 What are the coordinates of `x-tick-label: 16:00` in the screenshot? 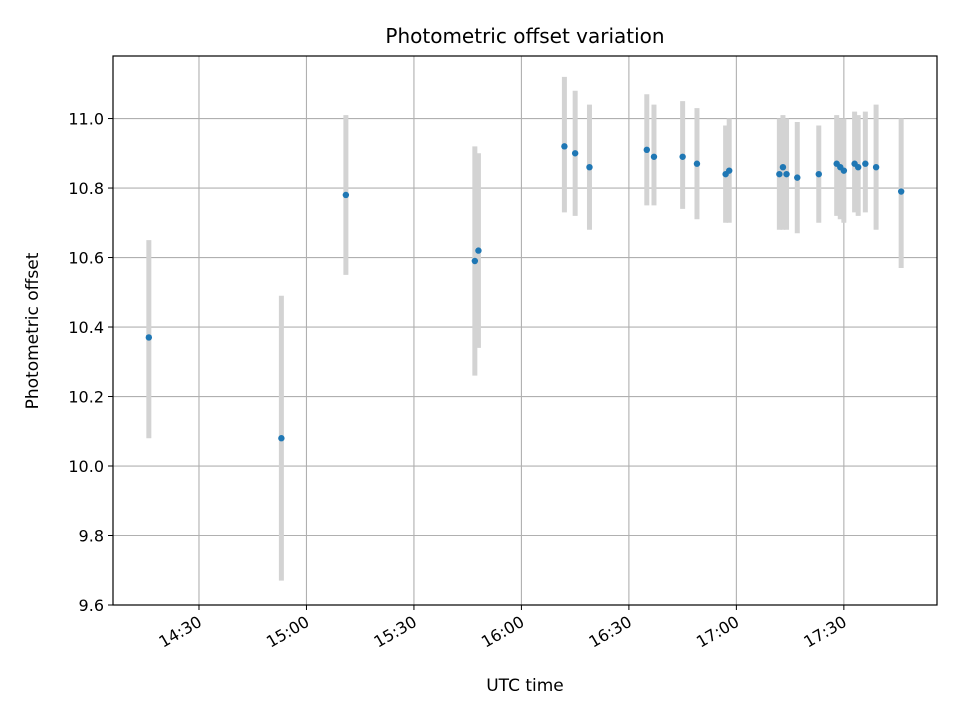 It's located at (502, 632).